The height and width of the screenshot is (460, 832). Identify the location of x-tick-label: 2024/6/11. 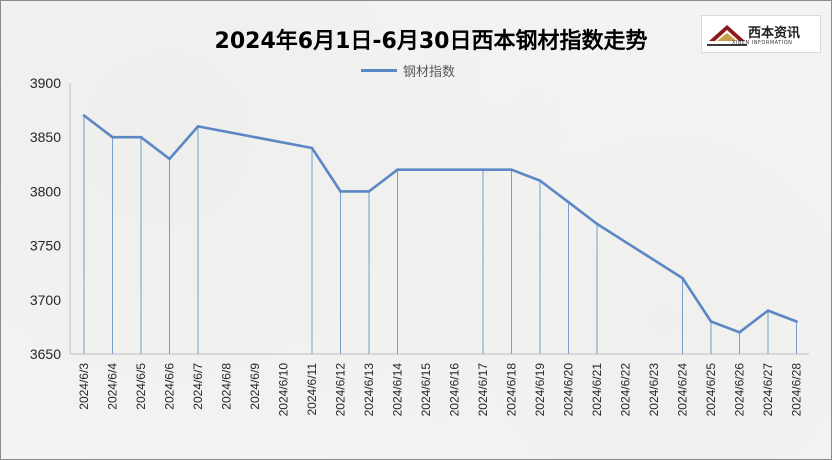
(312, 389).